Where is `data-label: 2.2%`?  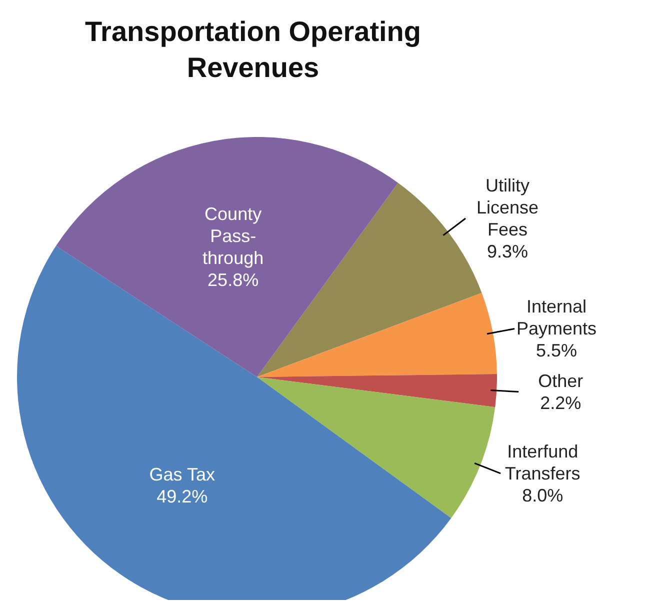
data-label: 2.2% is located at coordinates (561, 402).